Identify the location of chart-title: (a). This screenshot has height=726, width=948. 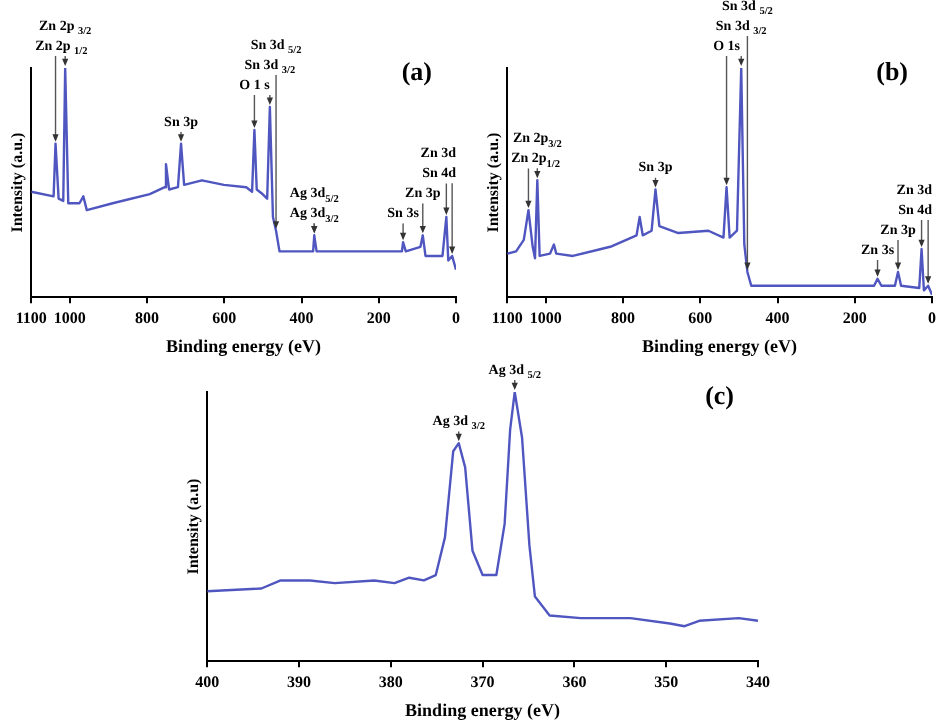
(417, 71).